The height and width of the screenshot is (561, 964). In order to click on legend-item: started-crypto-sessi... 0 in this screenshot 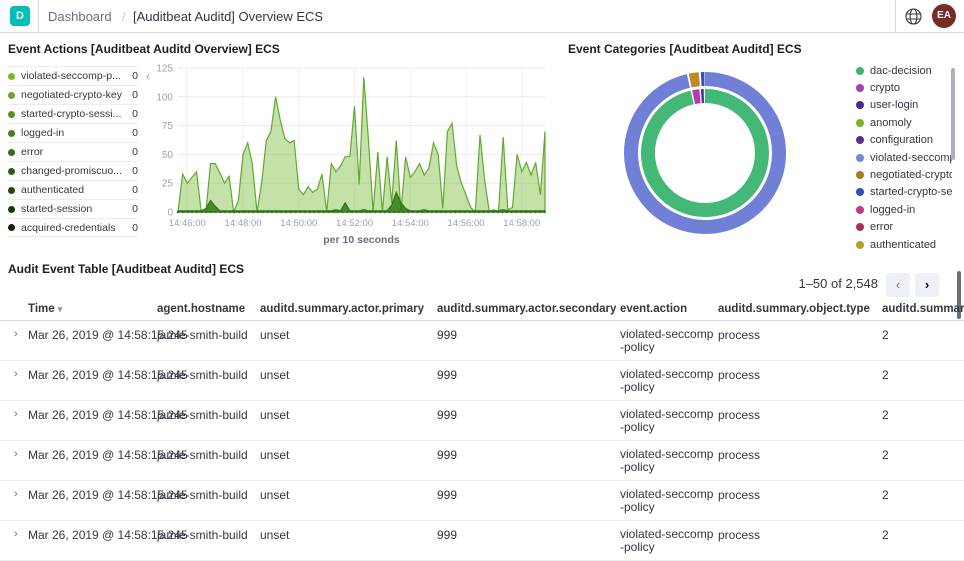, I will do `click(73, 113)`.